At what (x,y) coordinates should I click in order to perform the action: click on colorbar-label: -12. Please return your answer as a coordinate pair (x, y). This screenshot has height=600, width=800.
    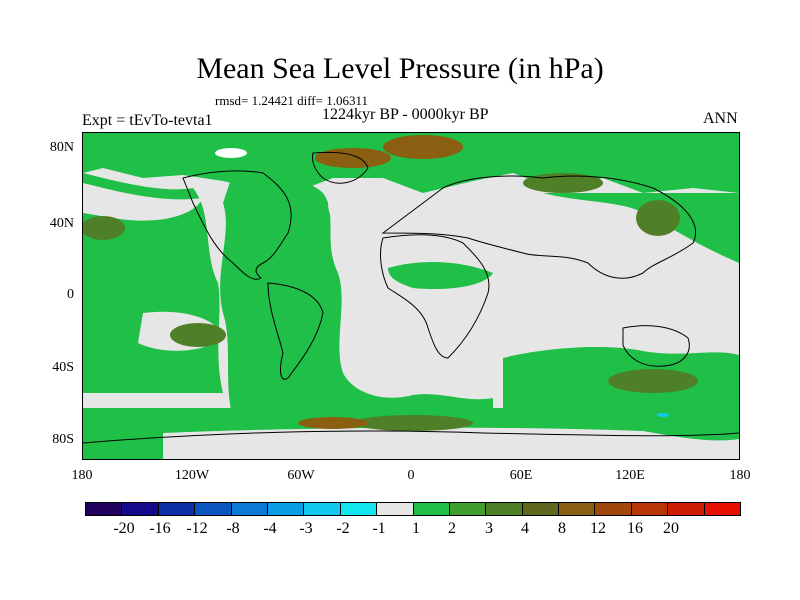
    Looking at the image, I should click on (197, 528).